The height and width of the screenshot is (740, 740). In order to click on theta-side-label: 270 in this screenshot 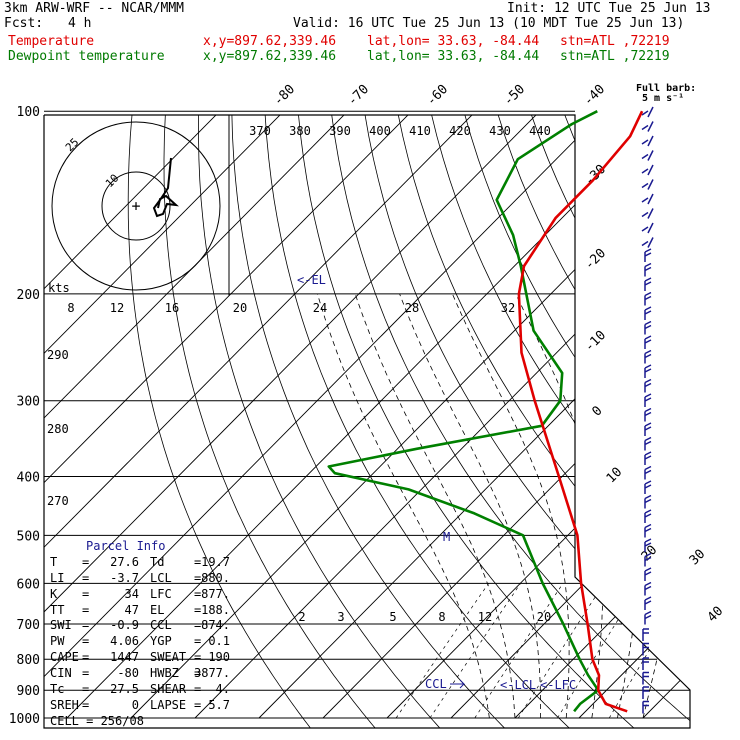, I will do `click(58, 501)`.